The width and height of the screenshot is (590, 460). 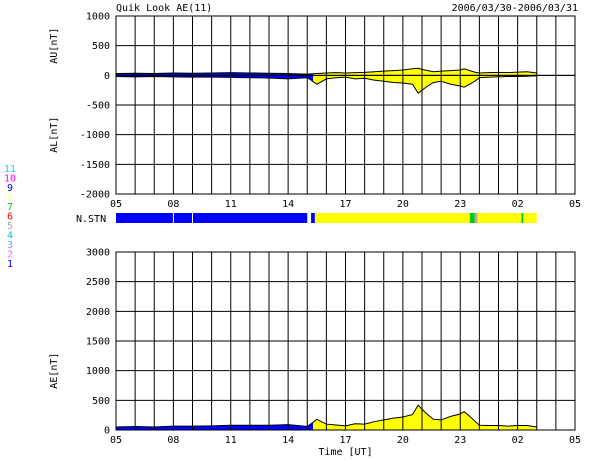 What do you see at coordinates (95, 195) in the screenshot?
I see `y-tick-label: -2000` at bounding box center [95, 195].